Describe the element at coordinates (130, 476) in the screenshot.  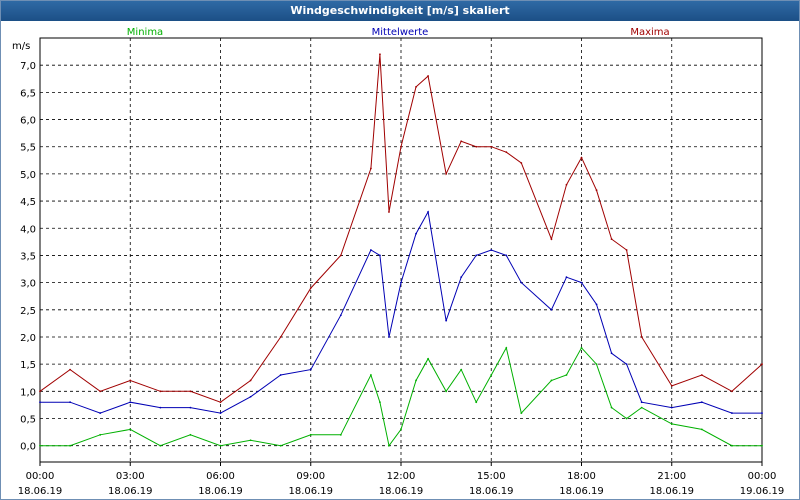
I see `x-tick-time: 03:00` at that location.